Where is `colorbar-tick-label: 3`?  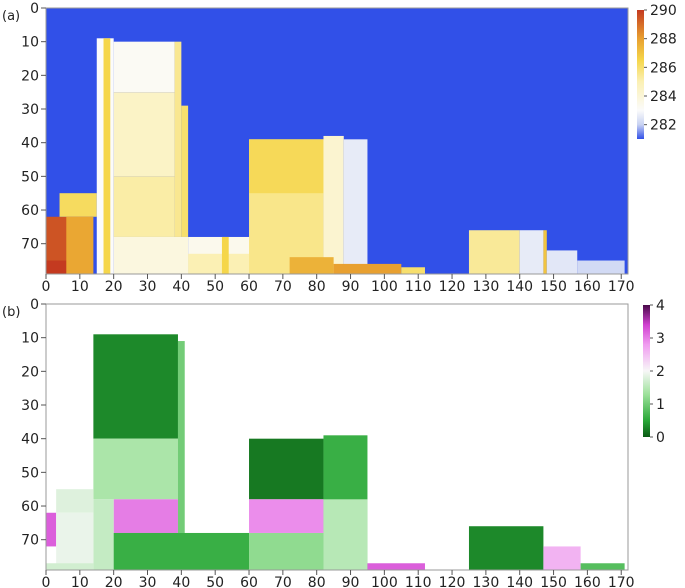
colorbar-tick-label: 3 is located at coordinates (660, 339).